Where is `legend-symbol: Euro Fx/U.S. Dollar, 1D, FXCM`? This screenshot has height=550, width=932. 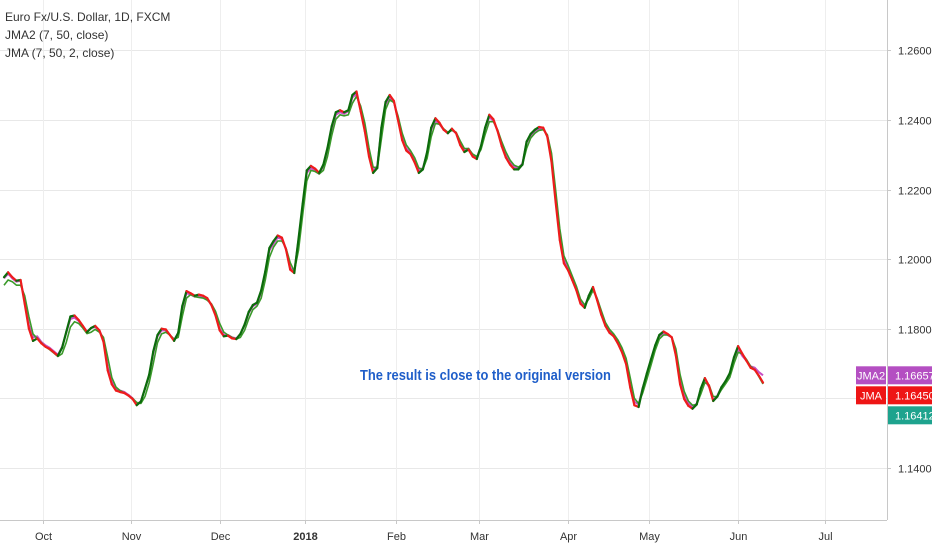
legend-symbol: Euro Fx/U.S. Dollar, 1D, FXCM is located at coordinates (88, 17).